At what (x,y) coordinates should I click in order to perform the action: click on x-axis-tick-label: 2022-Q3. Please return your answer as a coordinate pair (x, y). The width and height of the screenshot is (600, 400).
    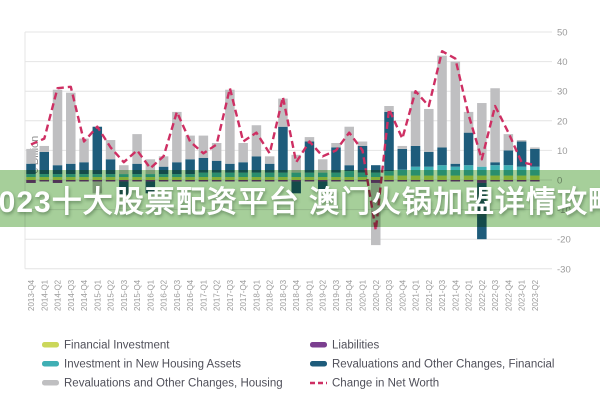
    Looking at the image, I should click on (495, 295).